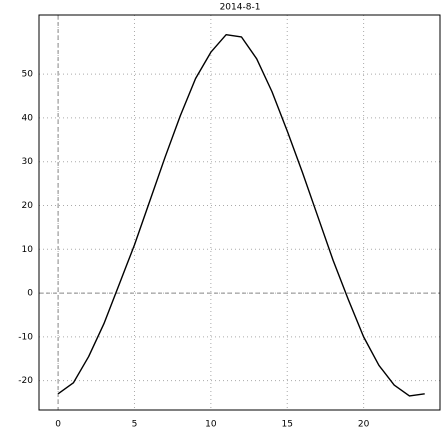 Image resolution: width=448 pixels, height=448 pixels. Describe the element at coordinates (287, 425) in the screenshot. I see `x-tick-label: 15` at that location.